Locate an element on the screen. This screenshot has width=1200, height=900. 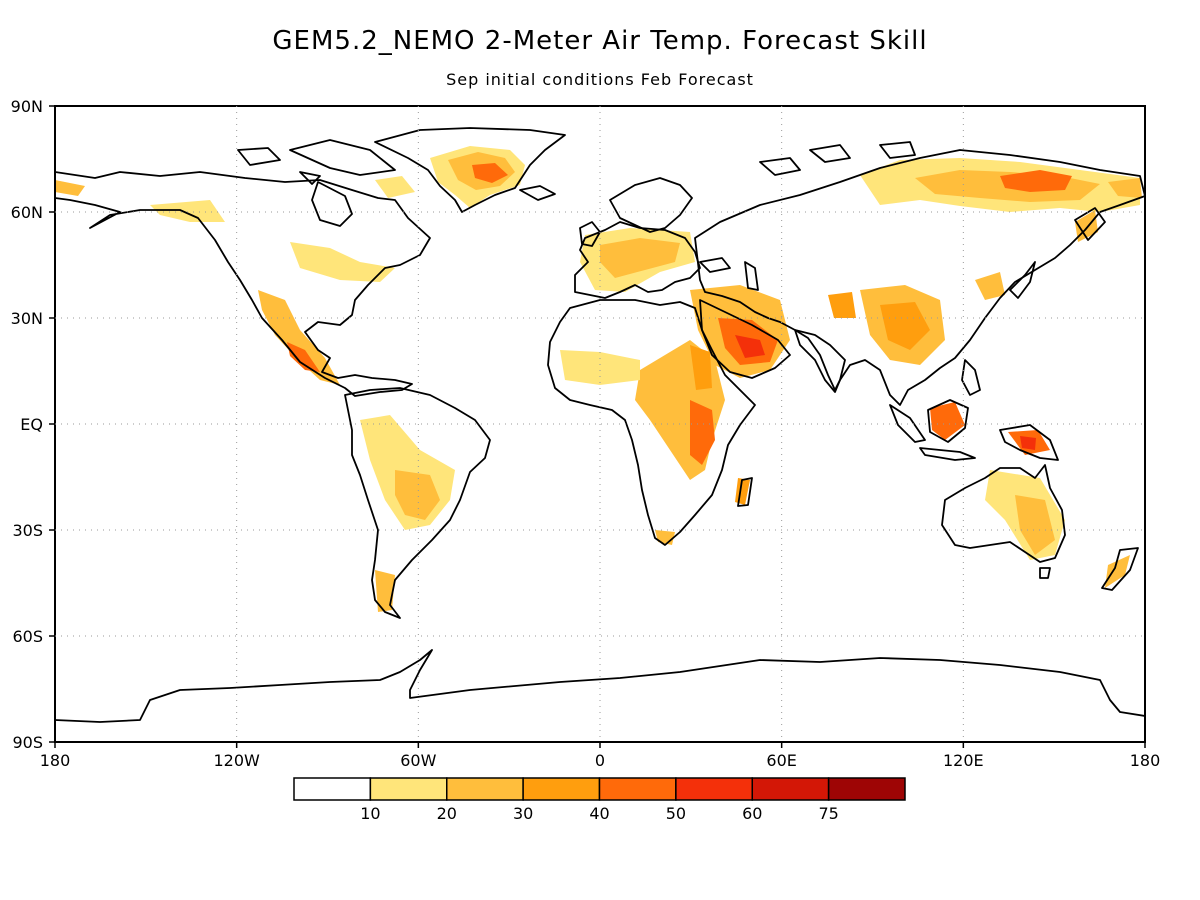
skill-patch-mexico-peak is located at coordinates (303, 357).